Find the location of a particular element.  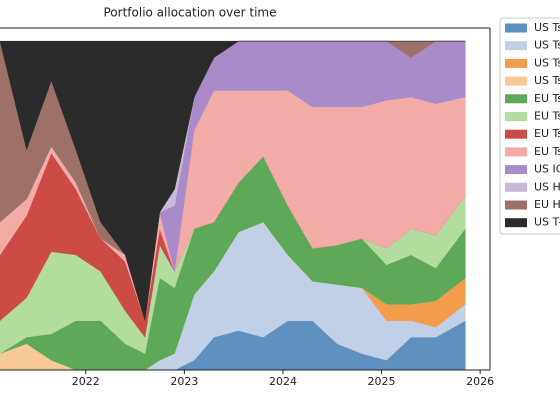

x-tick-label: 2022 is located at coordinates (86, 381).